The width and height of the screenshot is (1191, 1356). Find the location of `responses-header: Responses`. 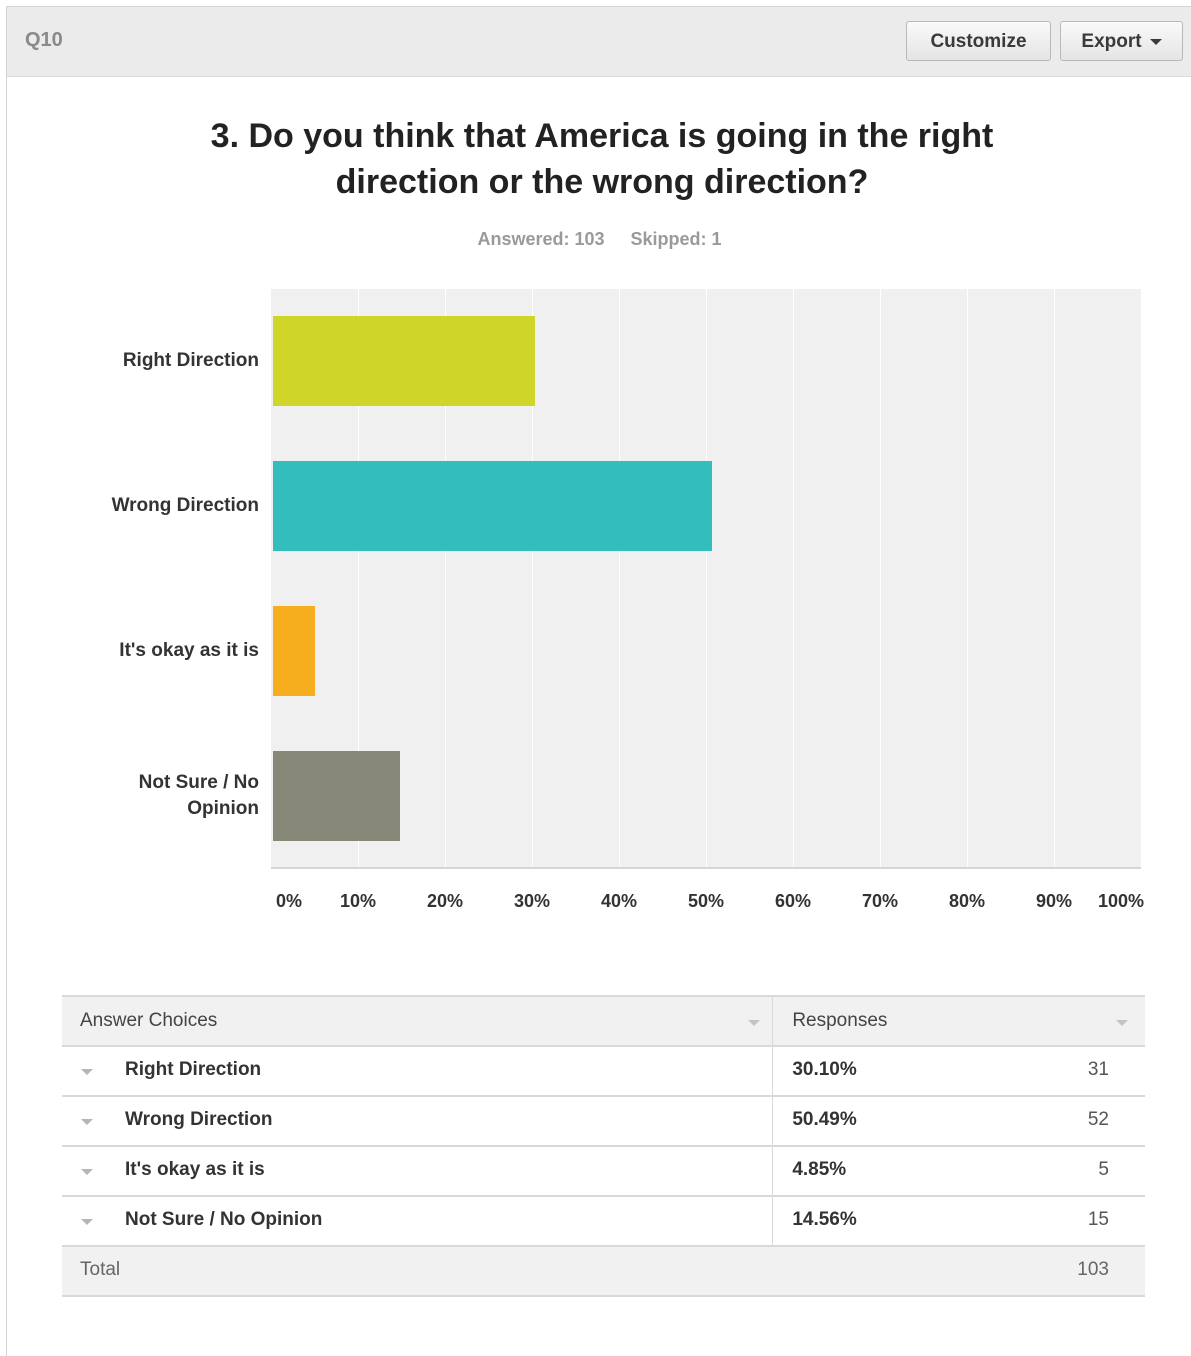

responses-header: Responses is located at coordinates (958, 1021).